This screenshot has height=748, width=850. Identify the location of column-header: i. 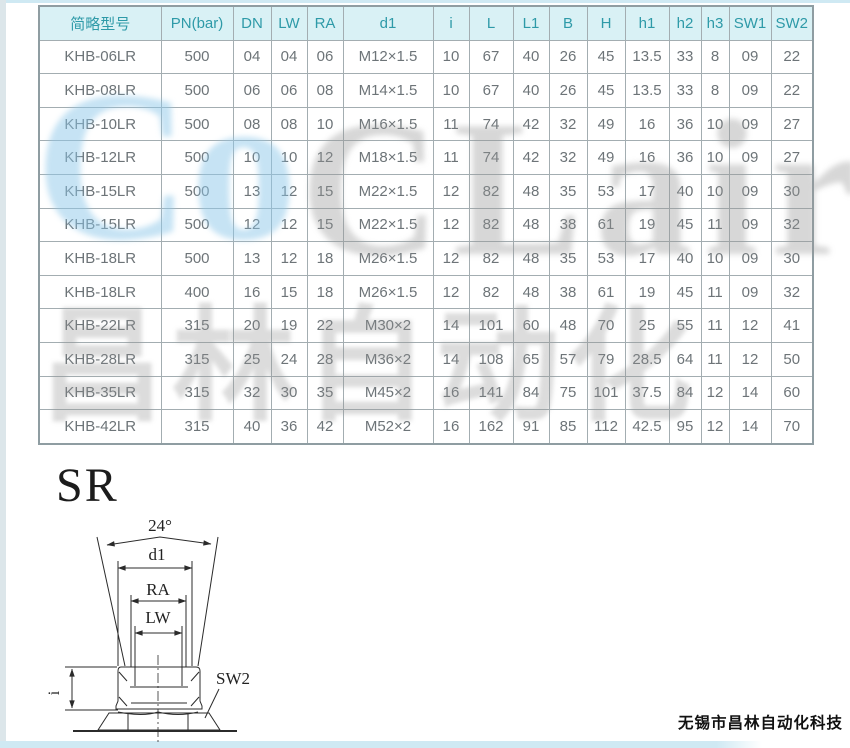
(451, 23).